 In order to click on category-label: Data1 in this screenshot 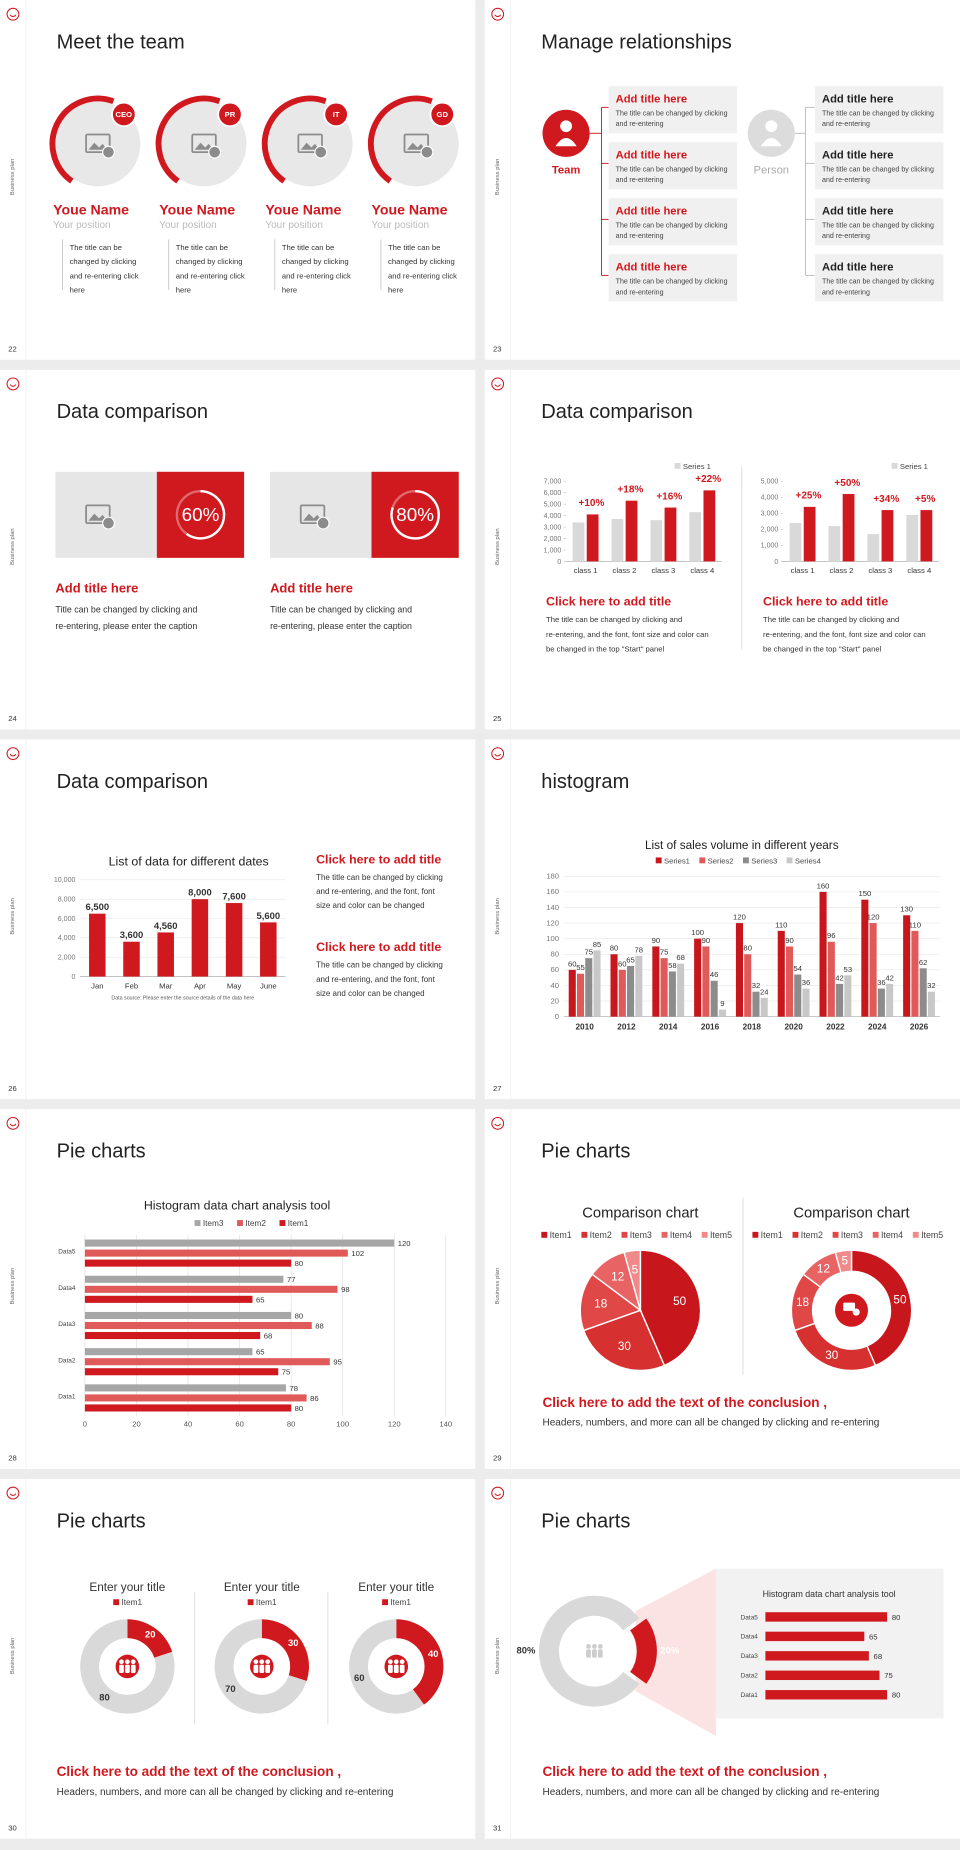, I will do `click(67, 1397)`.